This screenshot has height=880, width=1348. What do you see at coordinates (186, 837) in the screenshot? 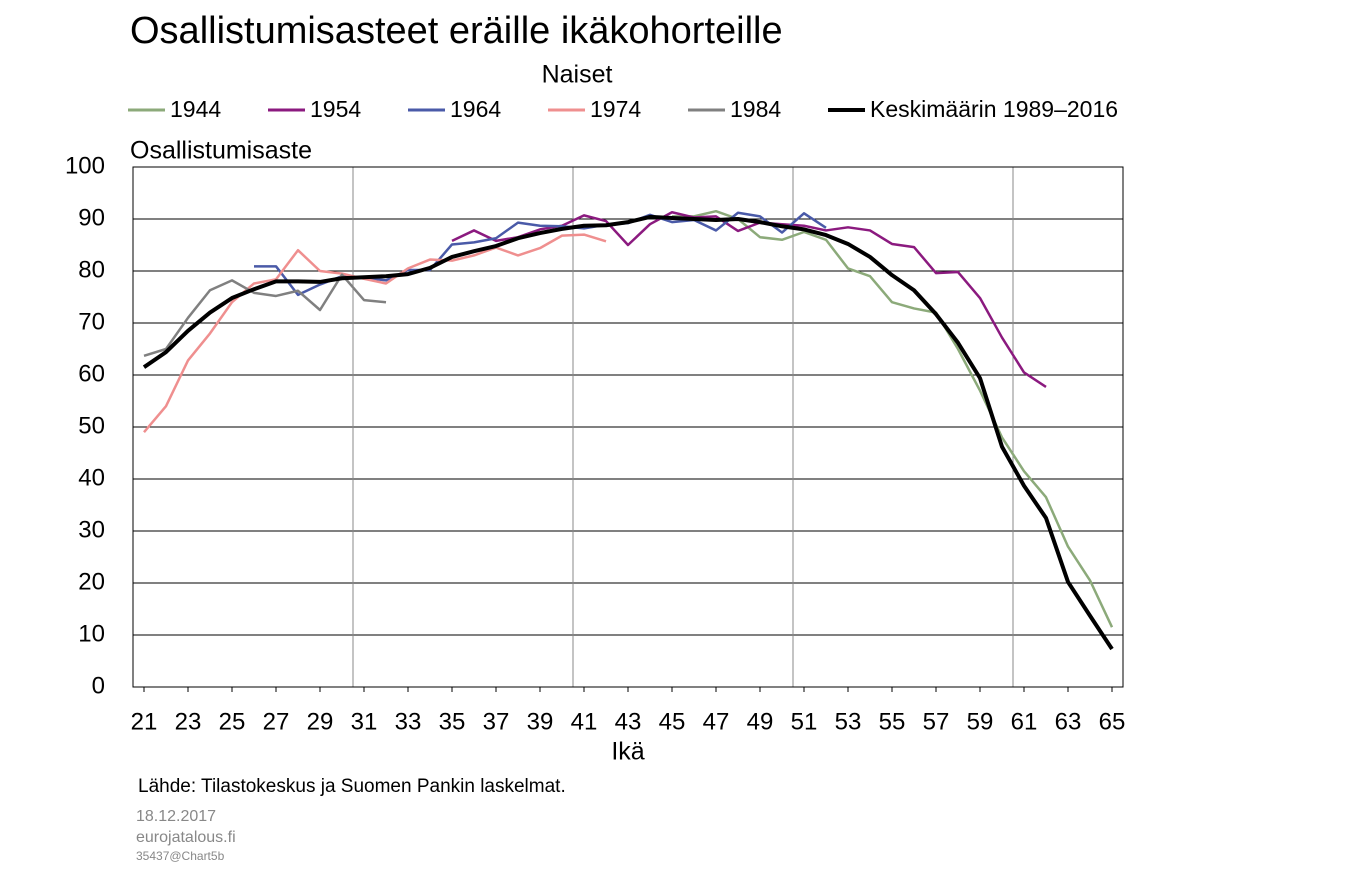
I see `site-note: eurojatalous.fi` at bounding box center [186, 837].